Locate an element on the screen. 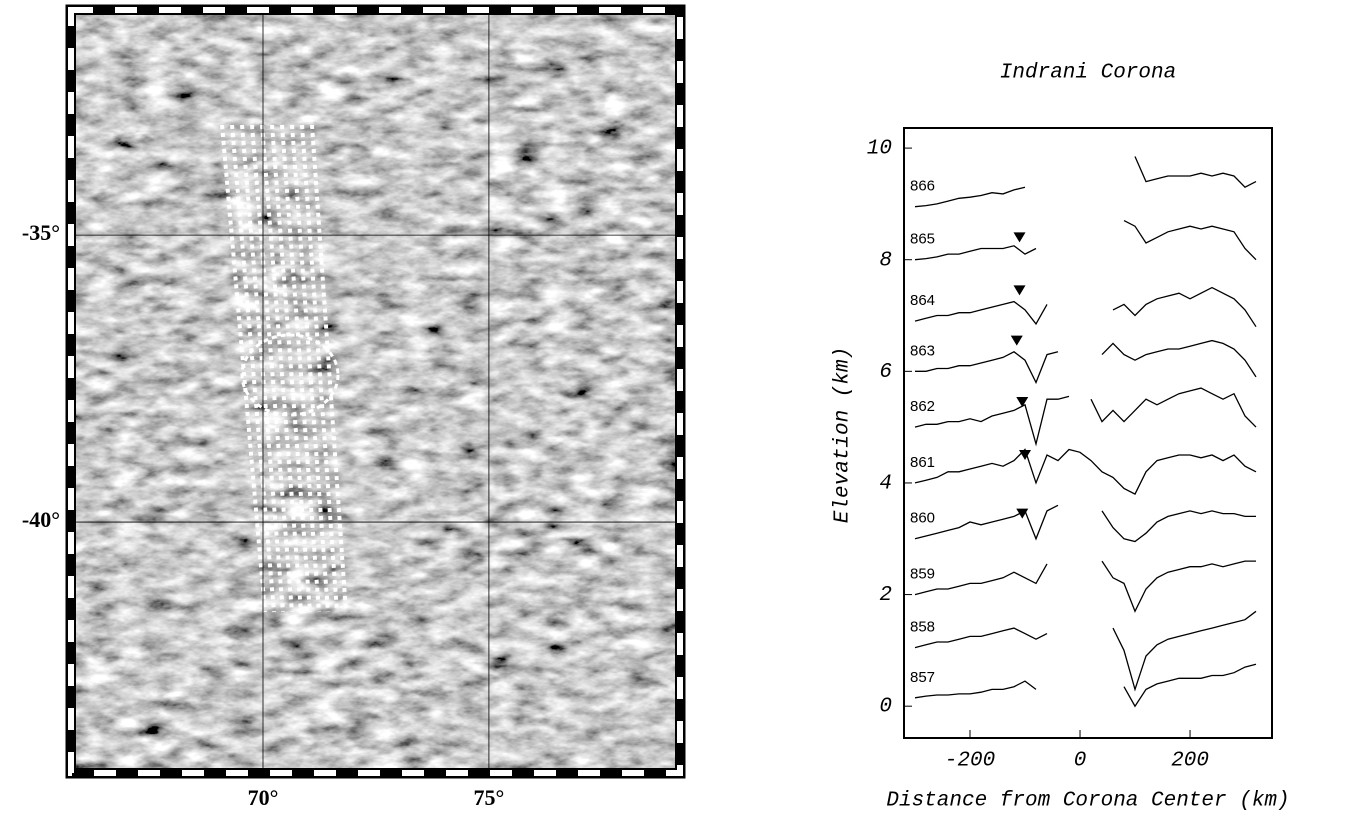 The image size is (1352, 816). series-label: 861 is located at coordinates (922, 462).